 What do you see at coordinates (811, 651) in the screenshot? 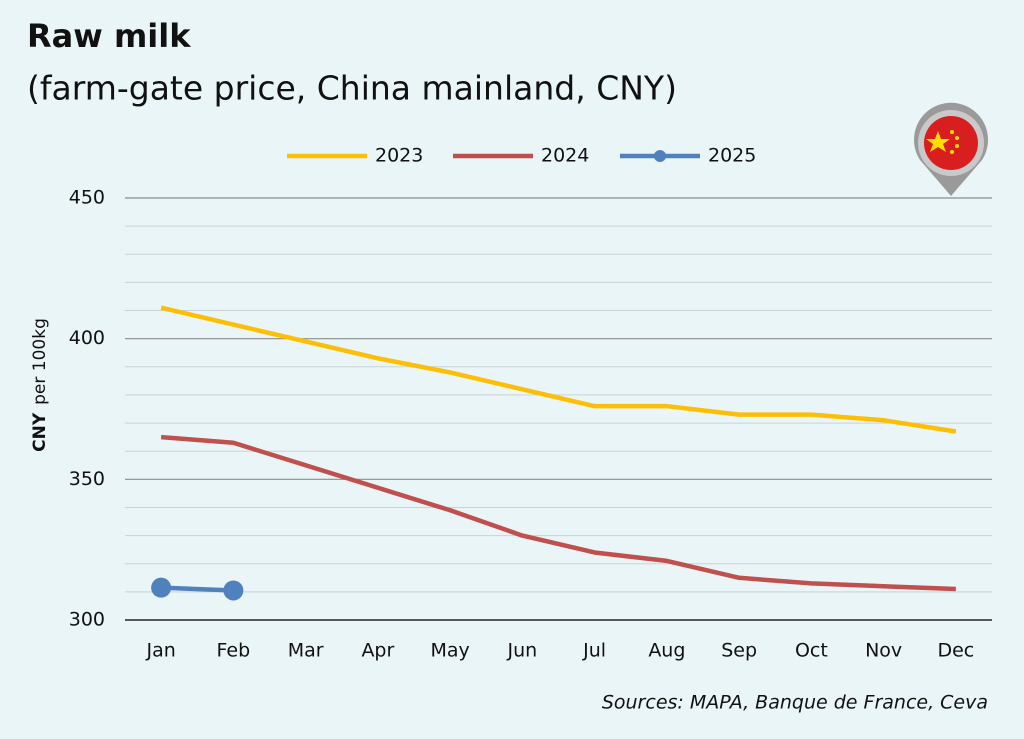
I see `x-tick-label: Oct` at bounding box center [811, 651].